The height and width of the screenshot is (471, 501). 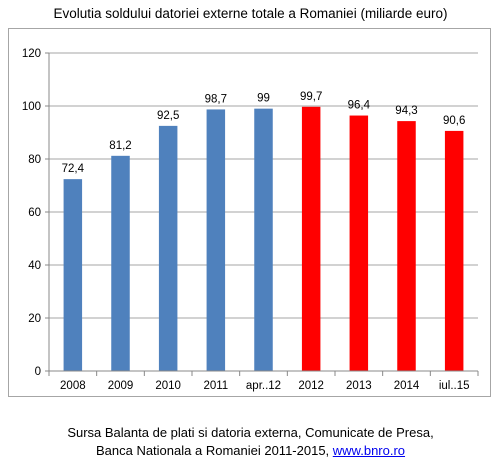 What do you see at coordinates (369, 450) in the screenshot?
I see `source-link: www.bnro.ro` at bounding box center [369, 450].